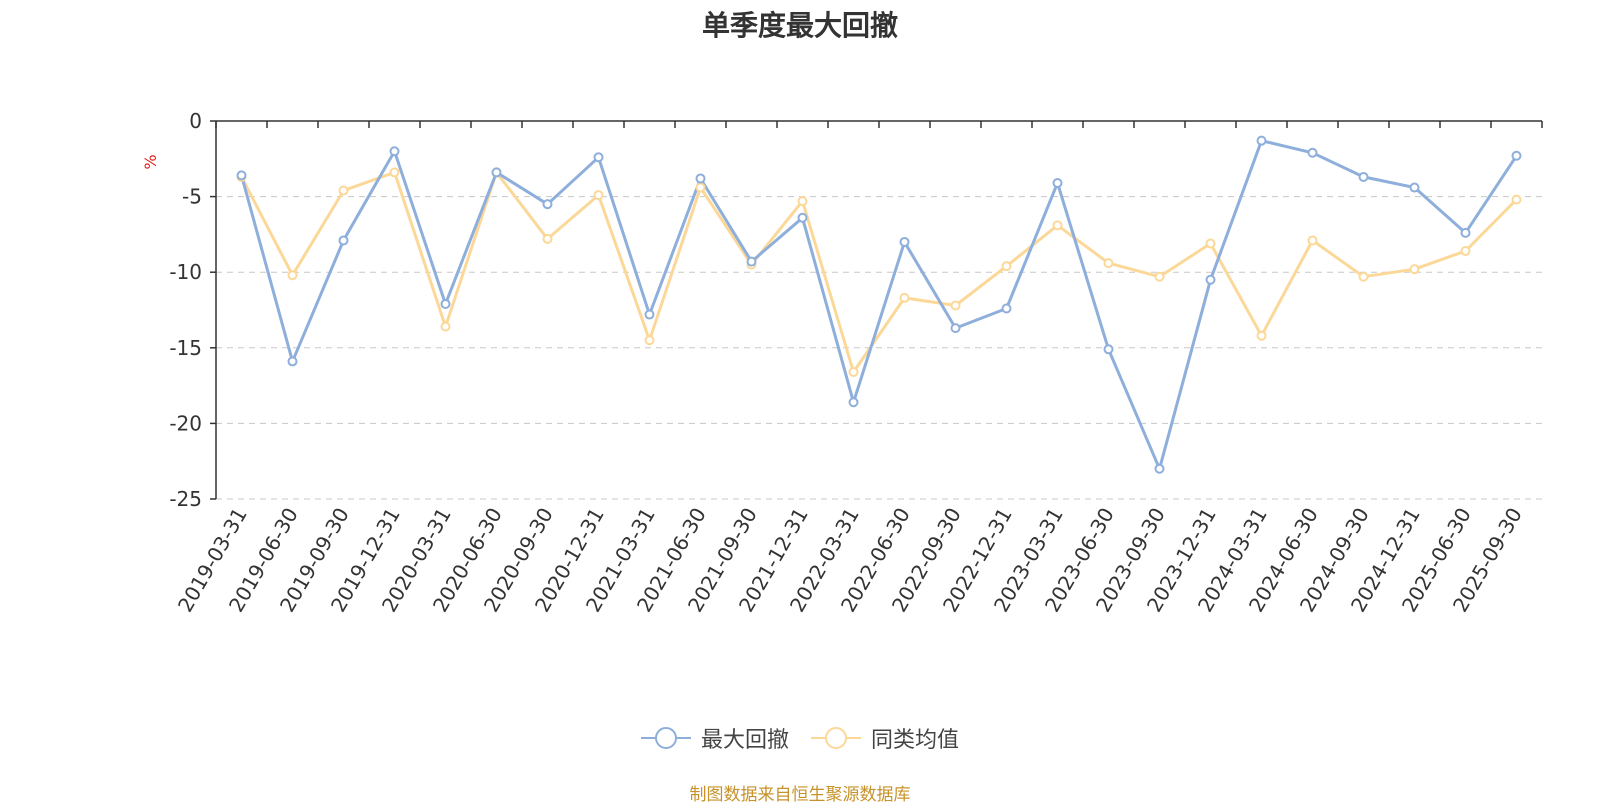  I want to click on legend-item-peer-average: 同类均值, so click(885, 738).